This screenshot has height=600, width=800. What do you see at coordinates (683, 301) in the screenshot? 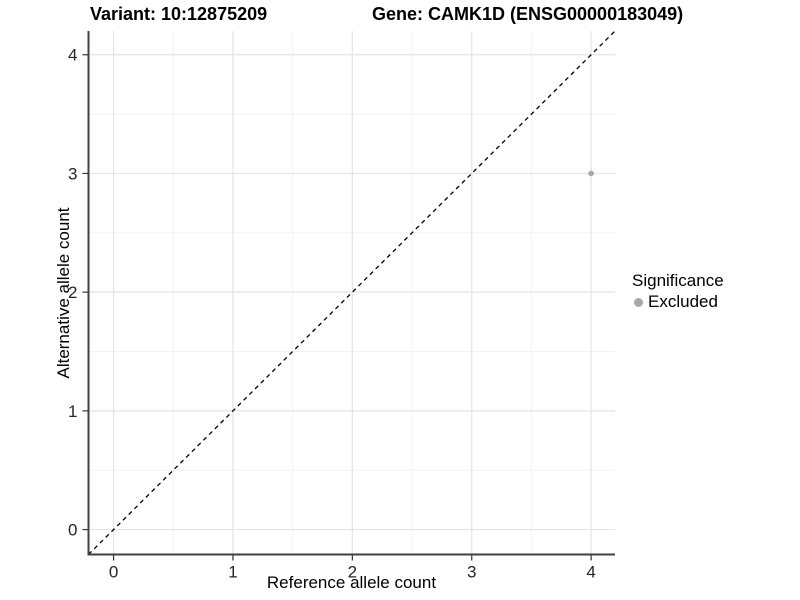
I see `legend-item-label: Excluded` at bounding box center [683, 301].